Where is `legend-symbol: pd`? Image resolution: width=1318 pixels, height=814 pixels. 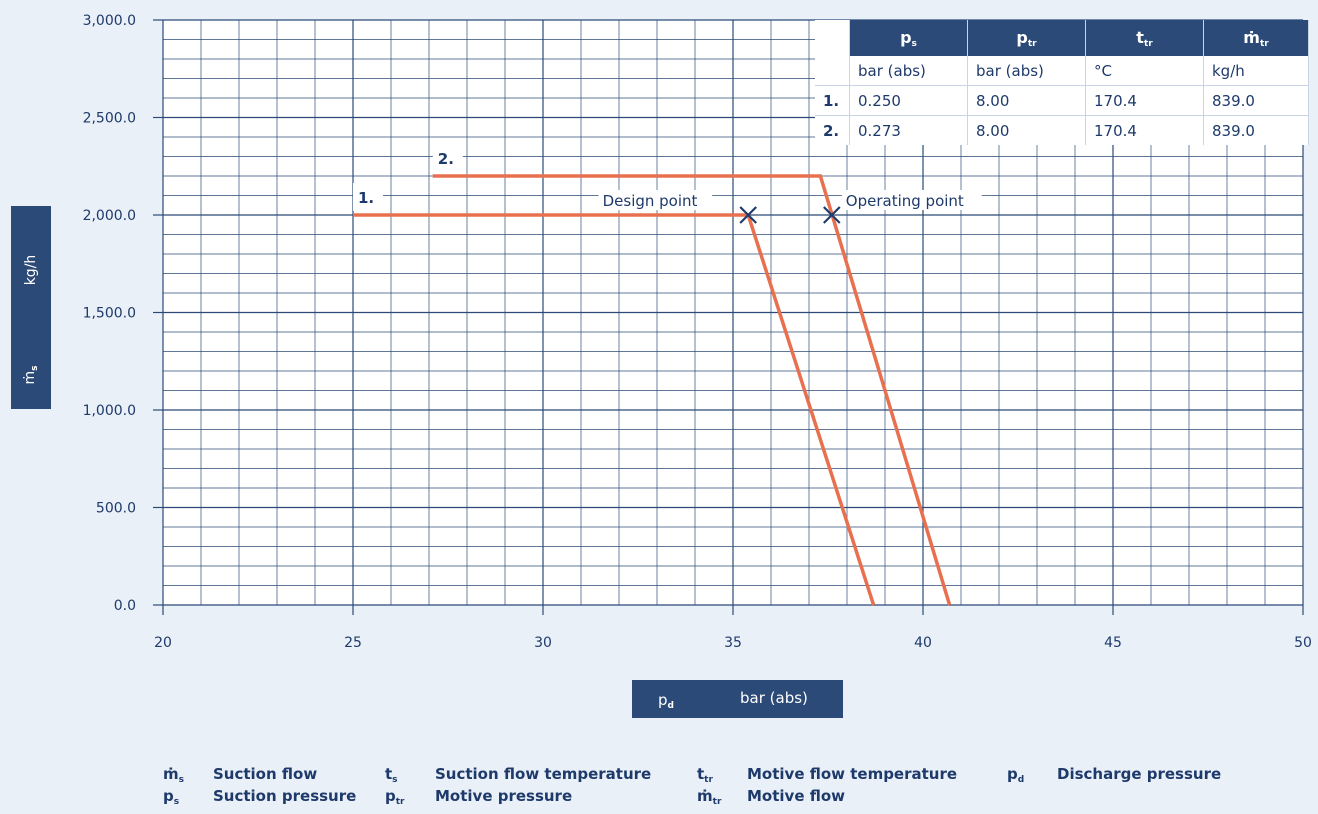 legend-symbol: pd is located at coordinates (1016, 775).